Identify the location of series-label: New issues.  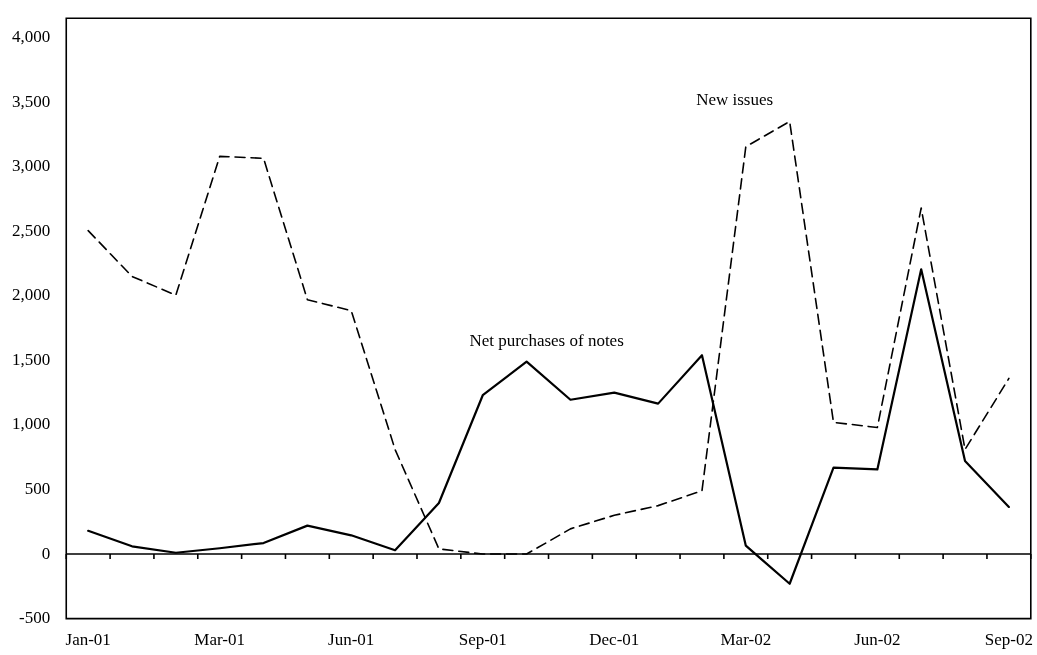
(735, 100).